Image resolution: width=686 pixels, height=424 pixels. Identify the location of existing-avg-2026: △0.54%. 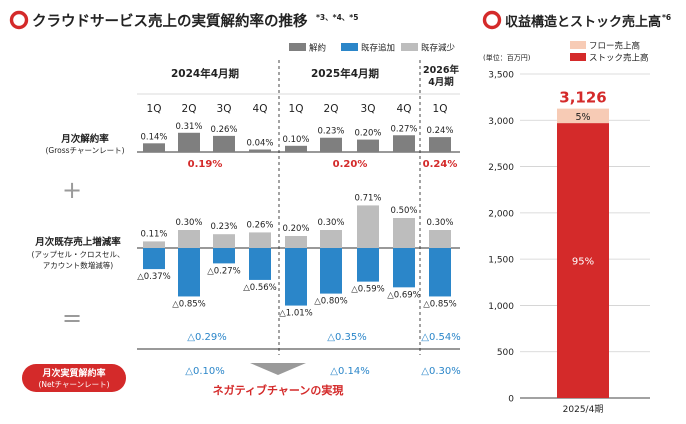
(440, 337).